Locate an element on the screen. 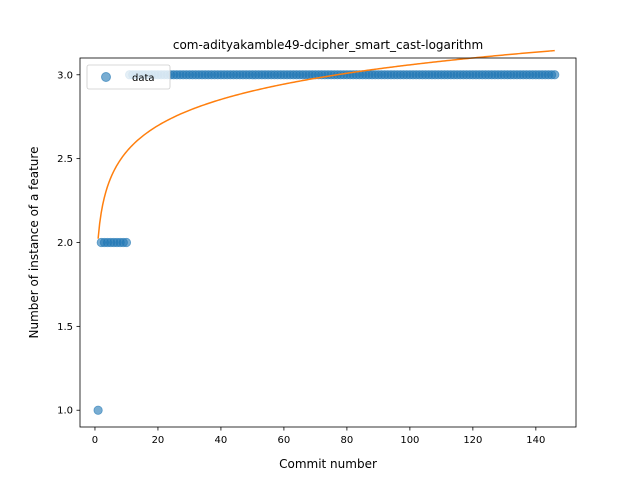  y-tick-label: 2.0 is located at coordinates (65, 243).